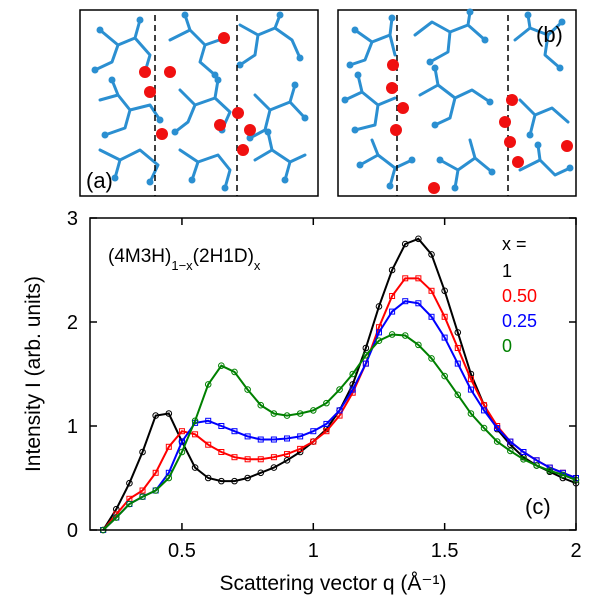 This screenshot has width=593, height=608. Describe the element at coordinates (519, 296) in the screenshot. I see `legend-label: 0.50` at that location.